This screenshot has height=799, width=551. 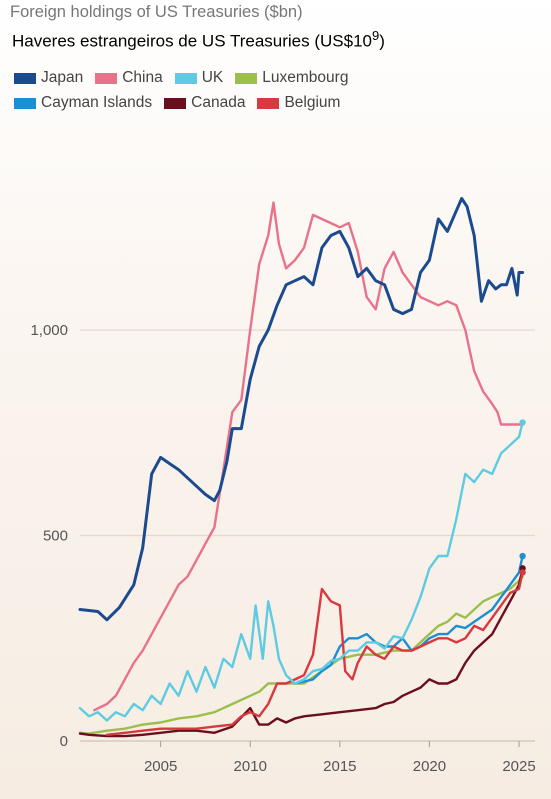 What do you see at coordinates (246, 78) in the screenshot?
I see `legend-swatch-luxembourg` at bounding box center [246, 78].